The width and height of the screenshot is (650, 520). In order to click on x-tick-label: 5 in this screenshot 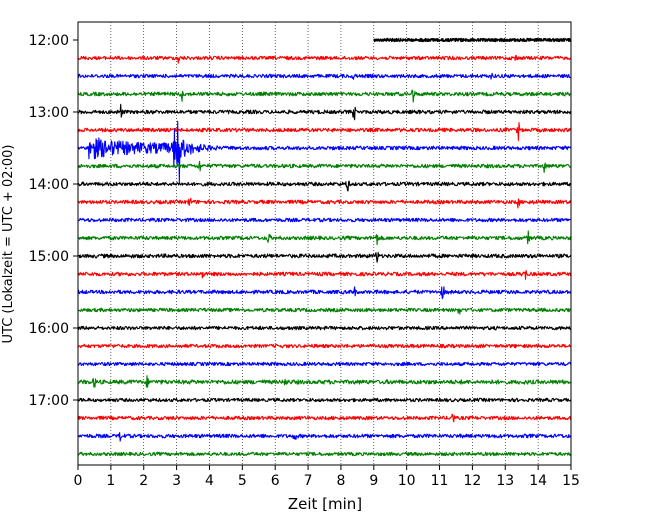, I will do `click(242, 481)`.